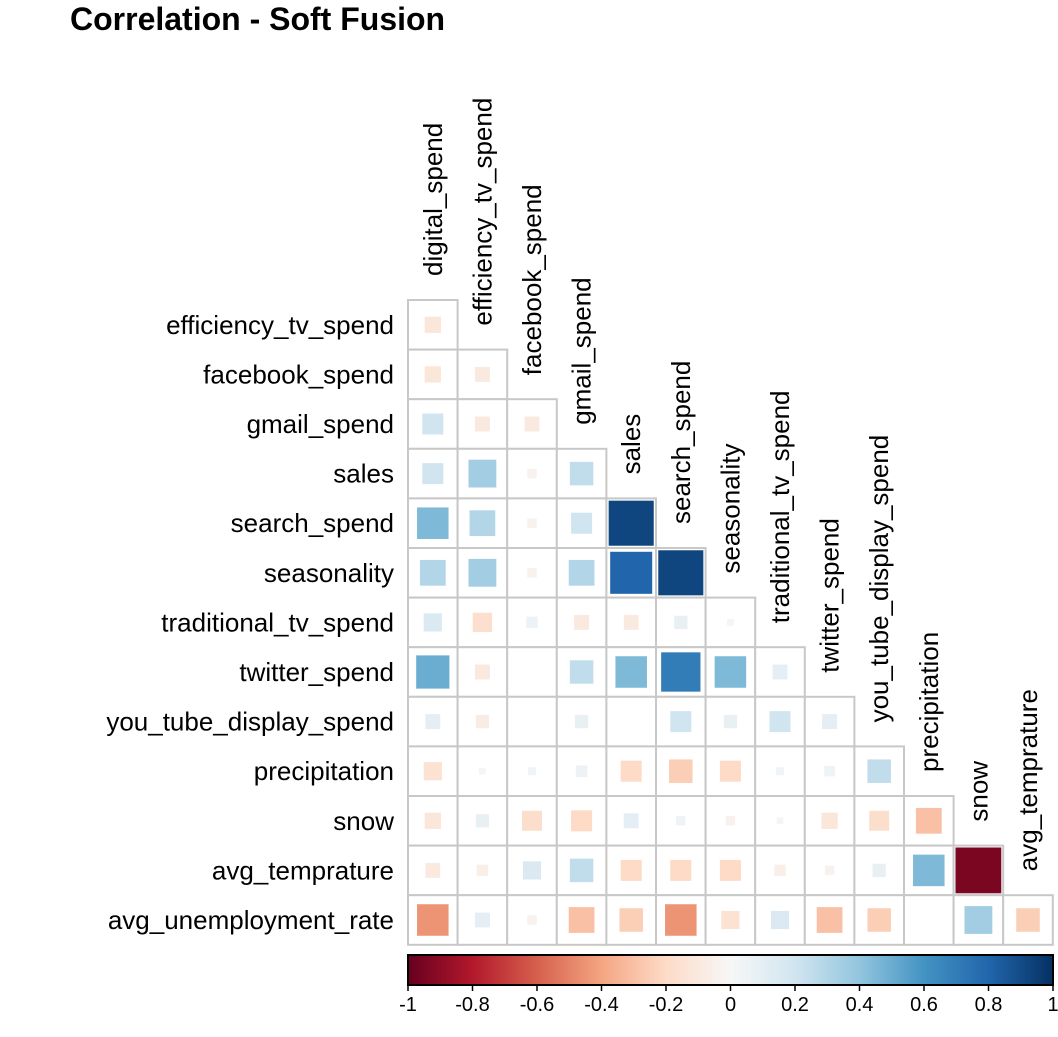 This screenshot has height=1037, width=1058. Describe the element at coordinates (879, 579) in the screenshot. I see `column-label: you_tube_display_spend` at that location.